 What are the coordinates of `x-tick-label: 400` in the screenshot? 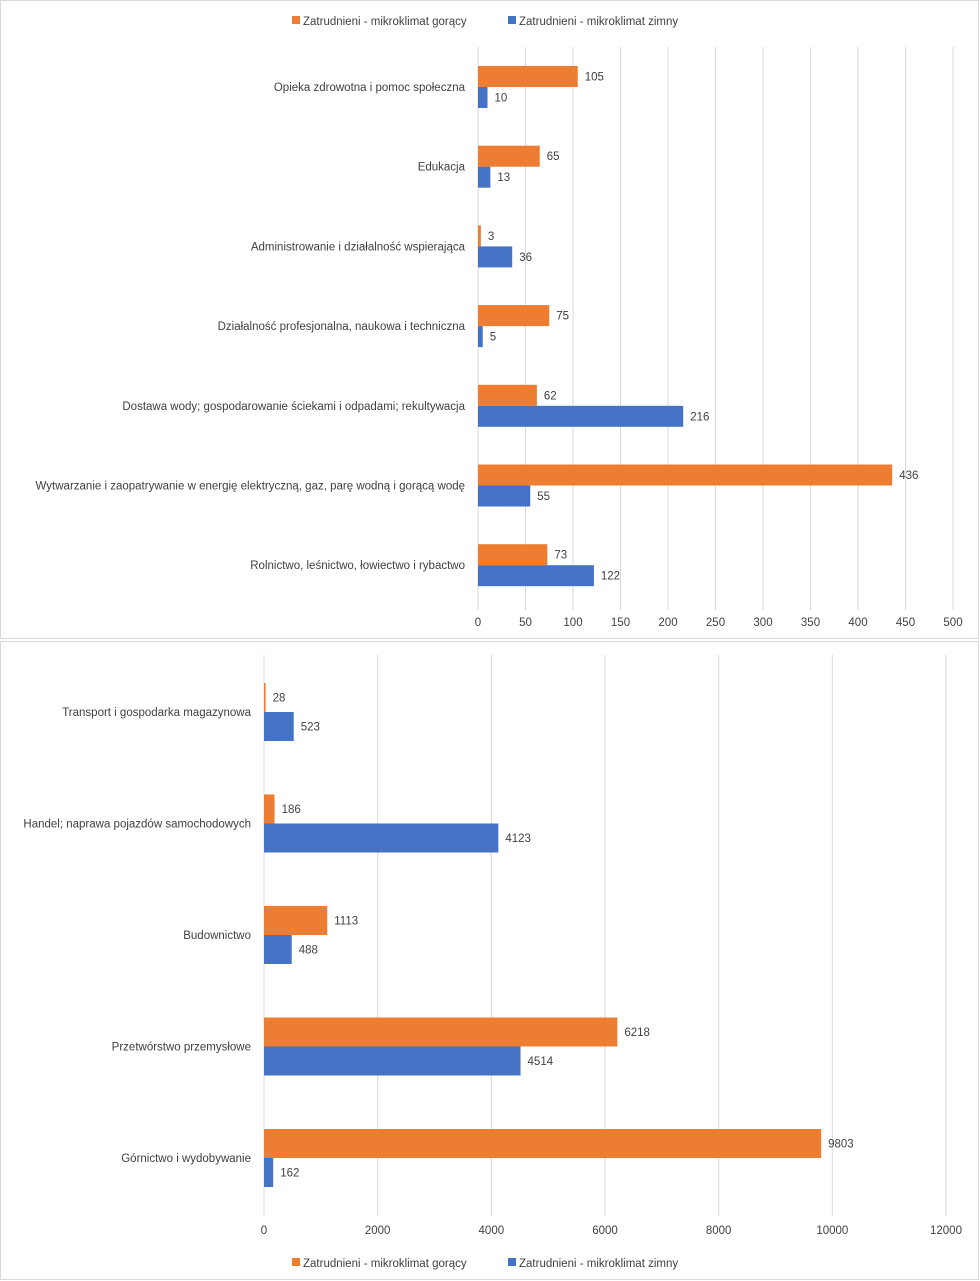 It's located at (857, 623).